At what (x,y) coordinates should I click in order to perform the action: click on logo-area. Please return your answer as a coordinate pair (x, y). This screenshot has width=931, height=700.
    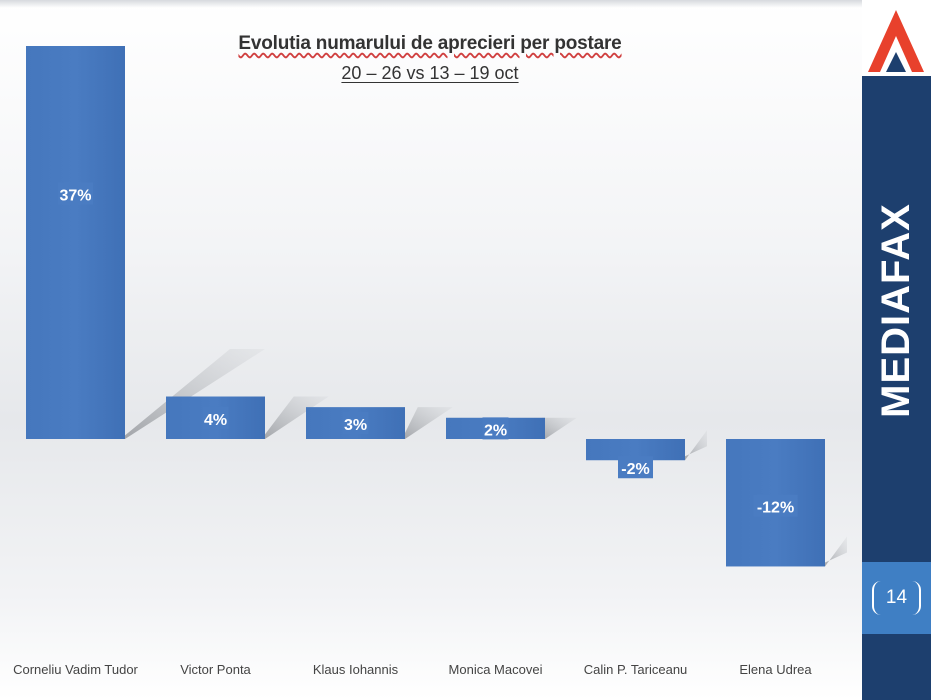
    Looking at the image, I should click on (896, 38).